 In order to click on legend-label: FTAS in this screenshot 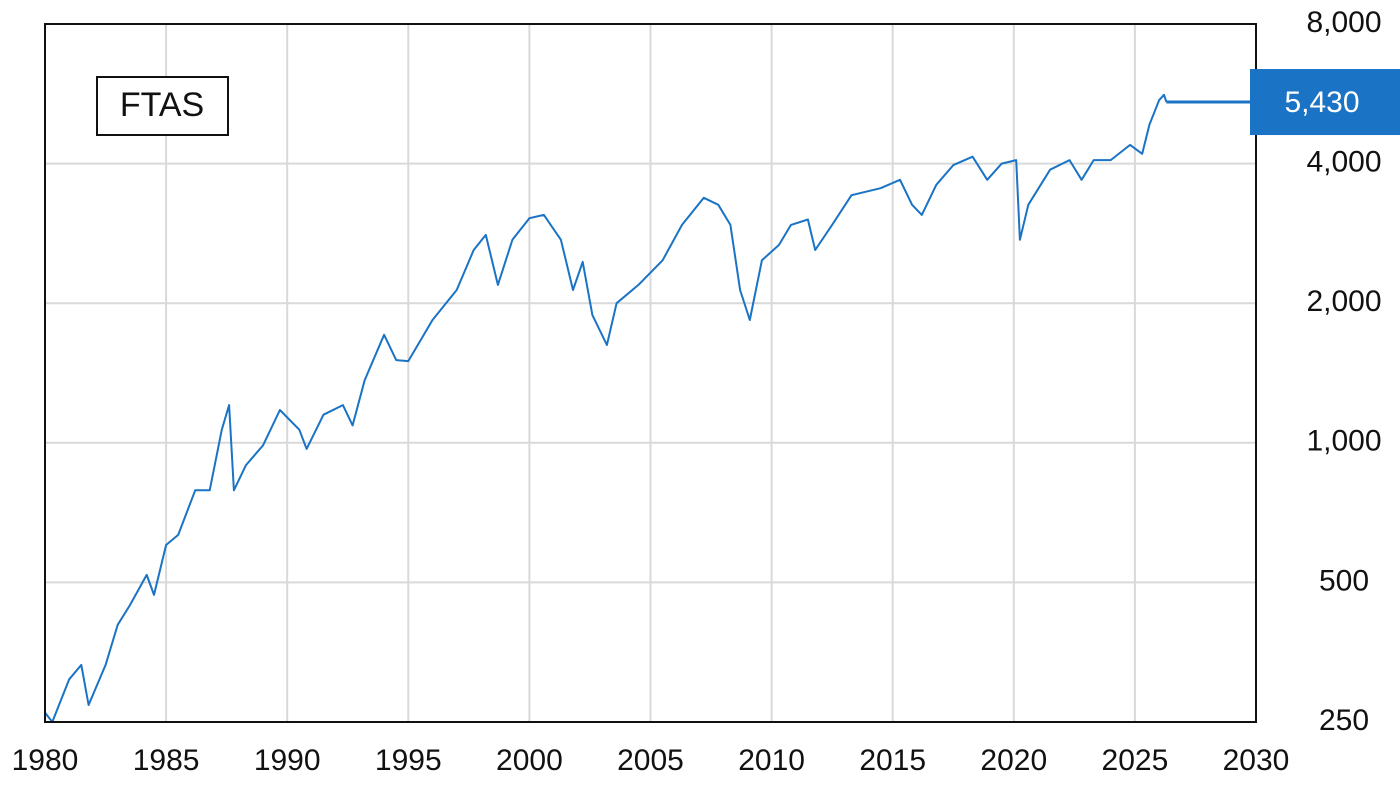, I will do `click(162, 105)`.